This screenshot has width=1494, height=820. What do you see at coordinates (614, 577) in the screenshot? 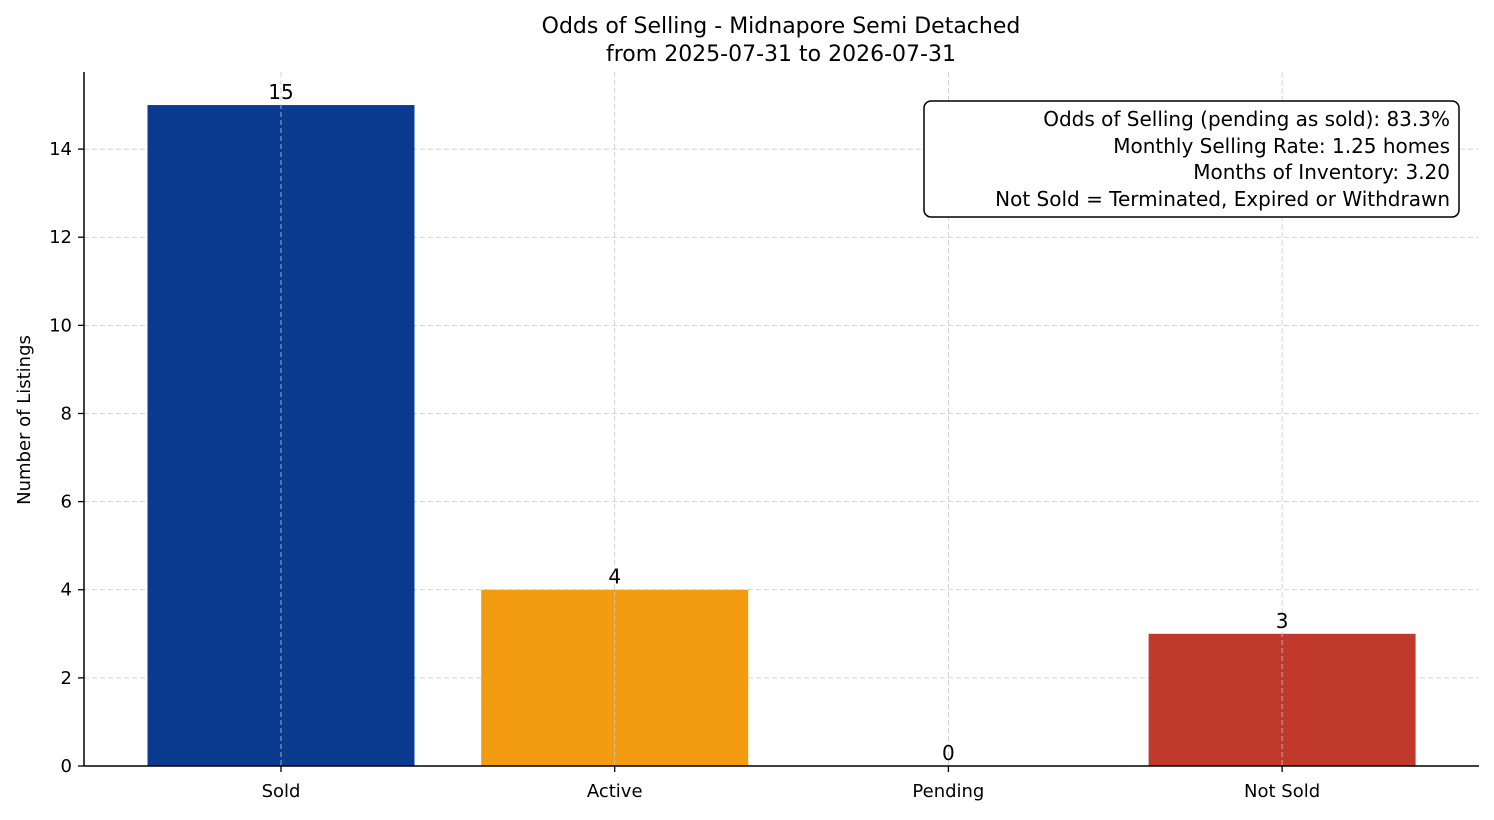
I see `data-label-active: 4` at bounding box center [614, 577].